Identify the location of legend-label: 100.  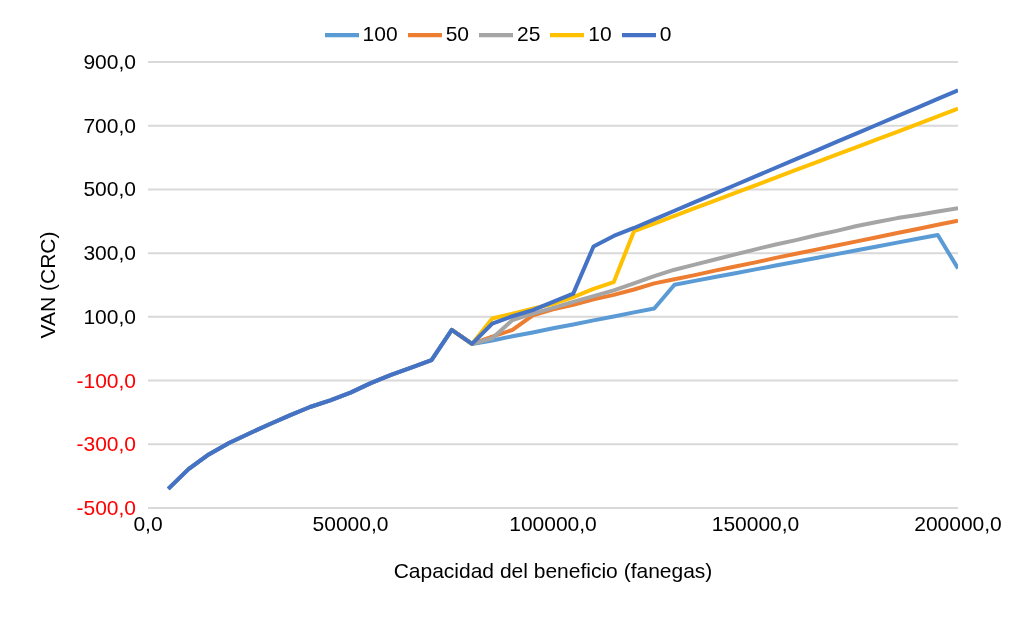
(380, 33).